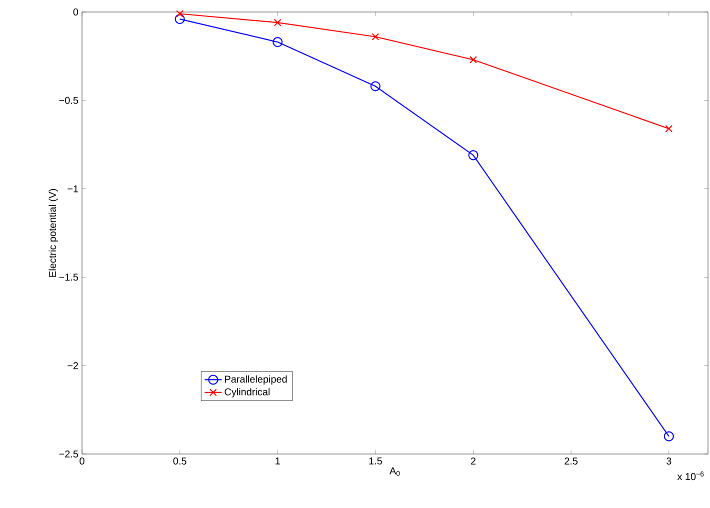 This screenshot has height=508, width=710. What do you see at coordinates (256, 380) in the screenshot?
I see `legend-label: Parallelepiped` at bounding box center [256, 380].